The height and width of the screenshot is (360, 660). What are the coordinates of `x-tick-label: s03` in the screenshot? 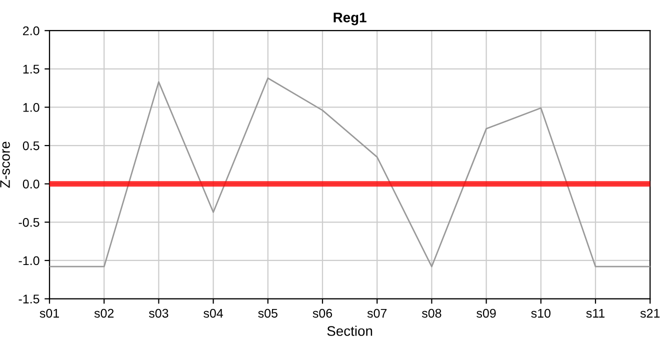 It's located at (158, 313).